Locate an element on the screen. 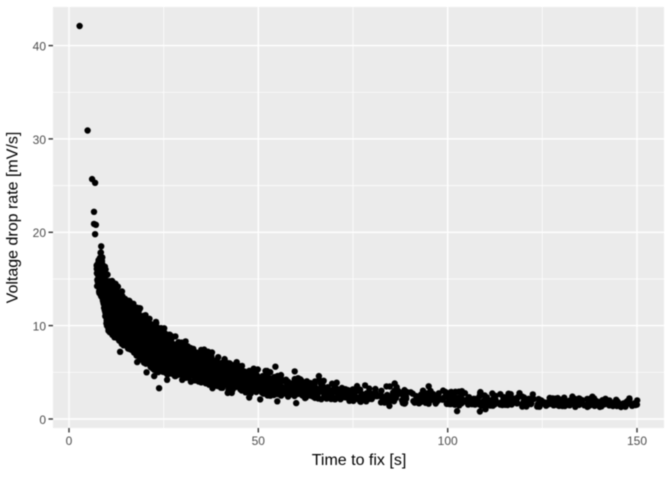 This screenshot has height=480, width=672. svg-text: Time to fix [s] is located at coordinates (359, 460).